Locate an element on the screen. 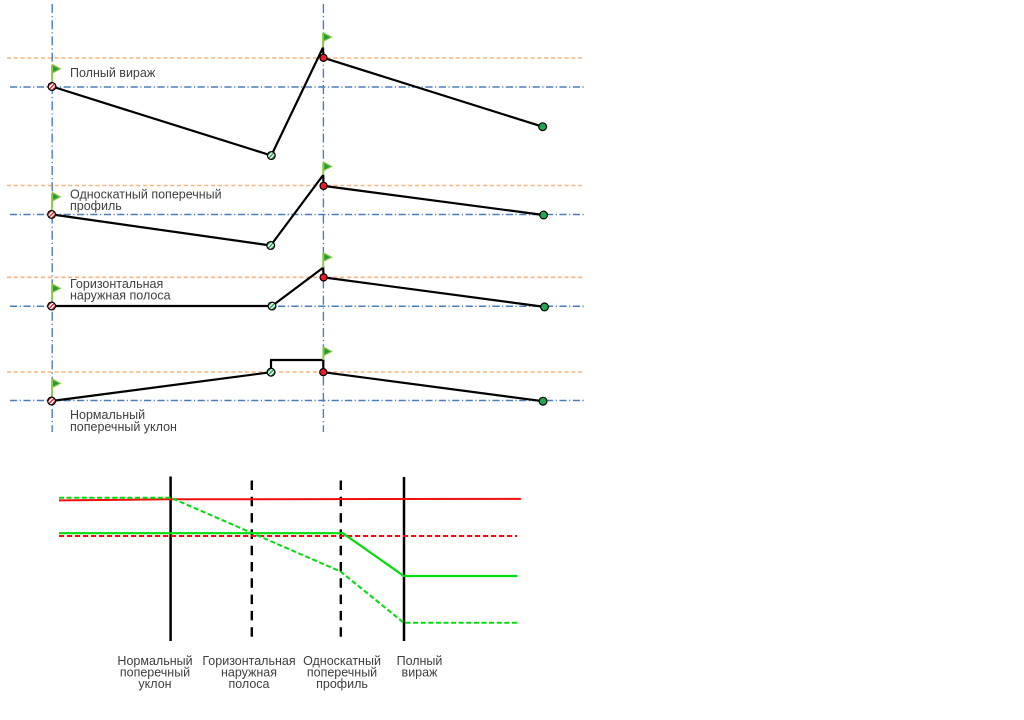 This screenshot has width=1024, height=720. svg-text: Односкатный поперечный is located at coordinates (146, 194).